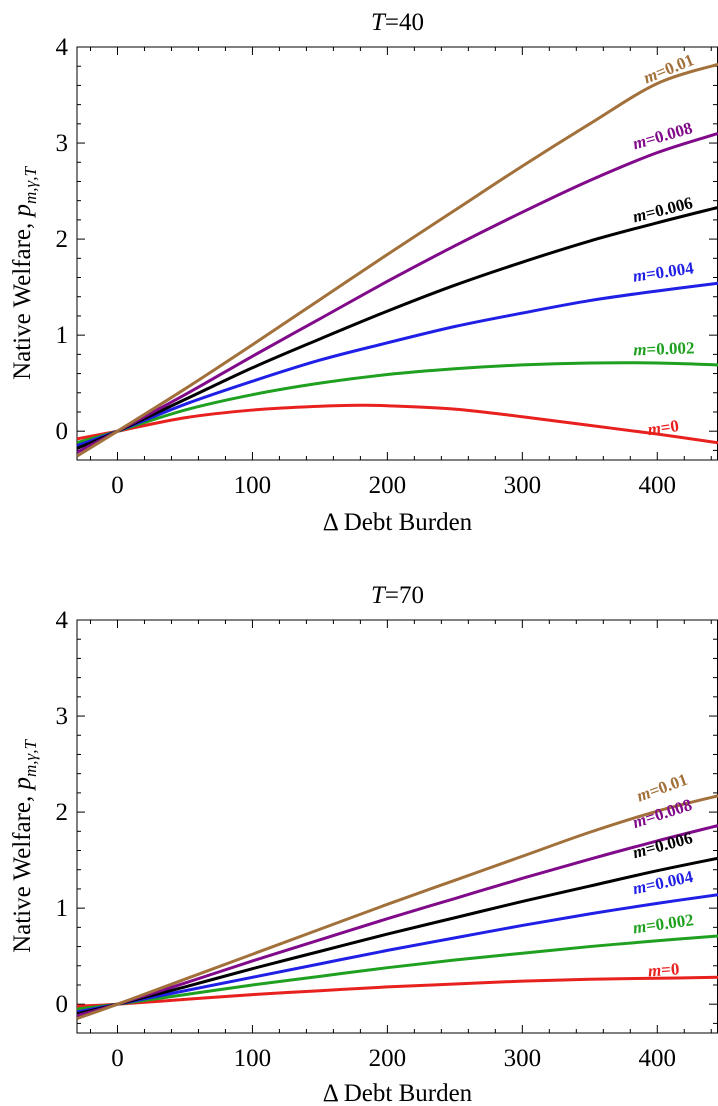  What do you see at coordinates (397, 22) in the screenshot?
I see `chart-title: T=40` at bounding box center [397, 22].